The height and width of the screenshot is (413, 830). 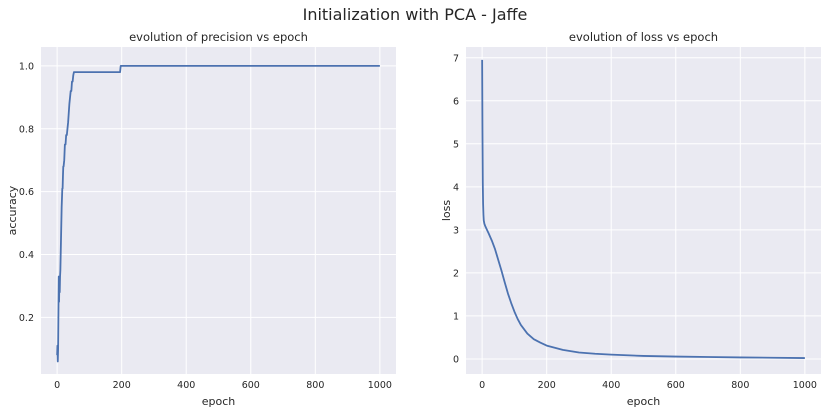 I want to click on y-tick-label: 7, so click(x=456, y=58).